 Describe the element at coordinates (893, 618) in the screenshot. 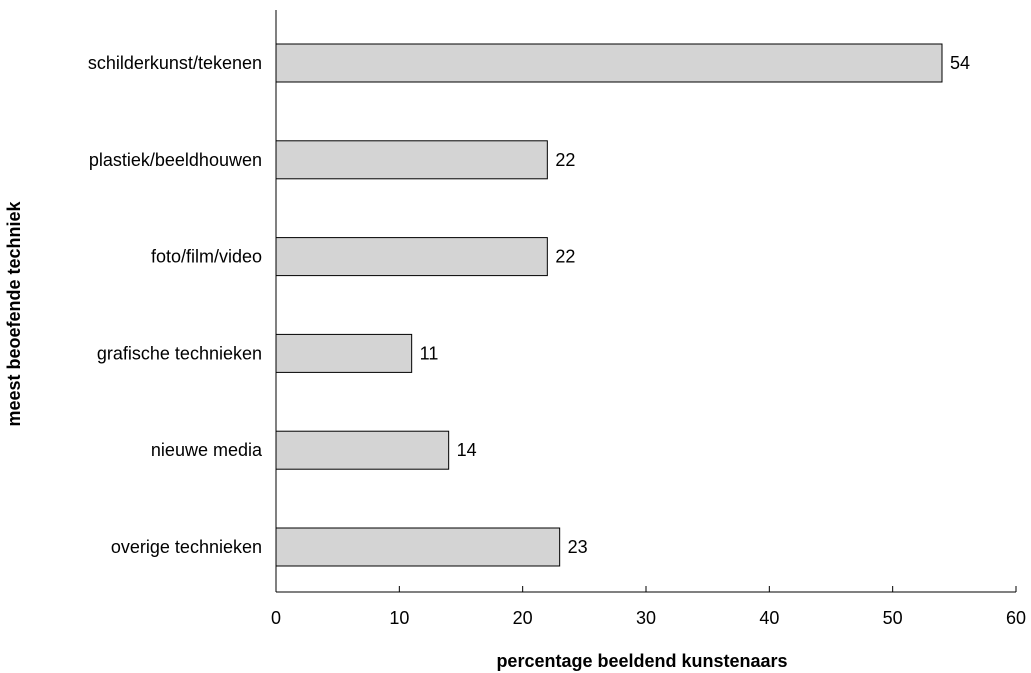

I see `x-tick-label-5: 50` at that location.